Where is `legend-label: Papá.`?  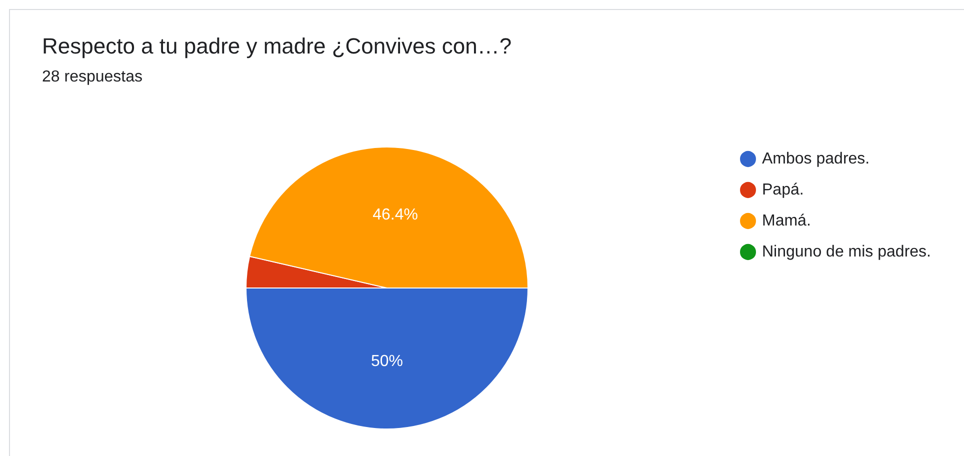 legend-label: Papá. is located at coordinates (783, 190).